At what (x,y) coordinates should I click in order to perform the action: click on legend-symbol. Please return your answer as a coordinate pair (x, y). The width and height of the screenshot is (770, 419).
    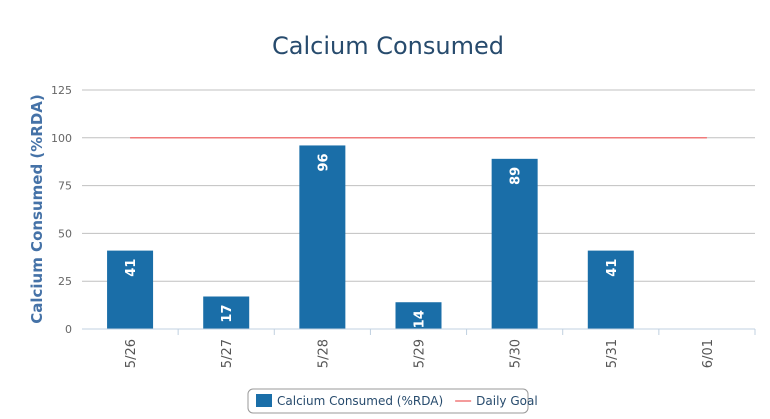
    Looking at the image, I should click on (264, 400).